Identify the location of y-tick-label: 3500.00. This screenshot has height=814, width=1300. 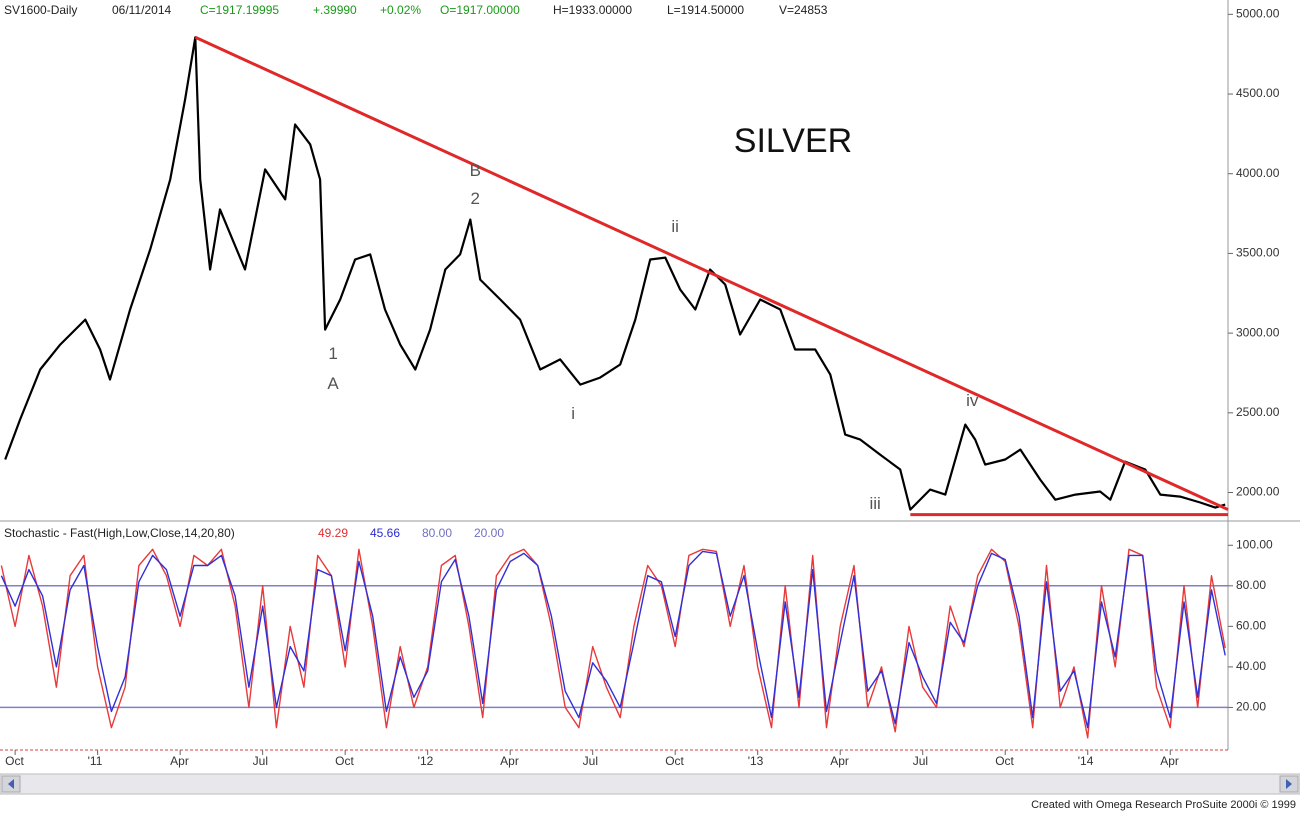
(1258, 253).